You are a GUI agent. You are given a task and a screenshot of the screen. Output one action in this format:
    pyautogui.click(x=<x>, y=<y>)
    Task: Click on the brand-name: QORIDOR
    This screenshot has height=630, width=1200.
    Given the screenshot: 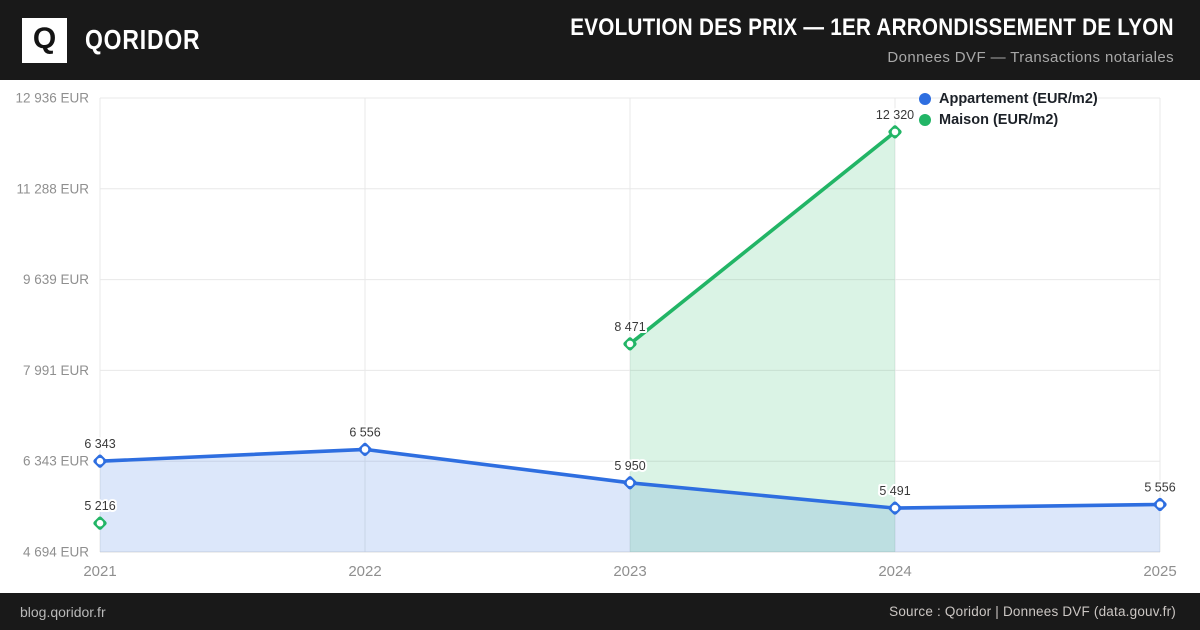 What is the action you would take?
    pyautogui.click(x=143, y=39)
    